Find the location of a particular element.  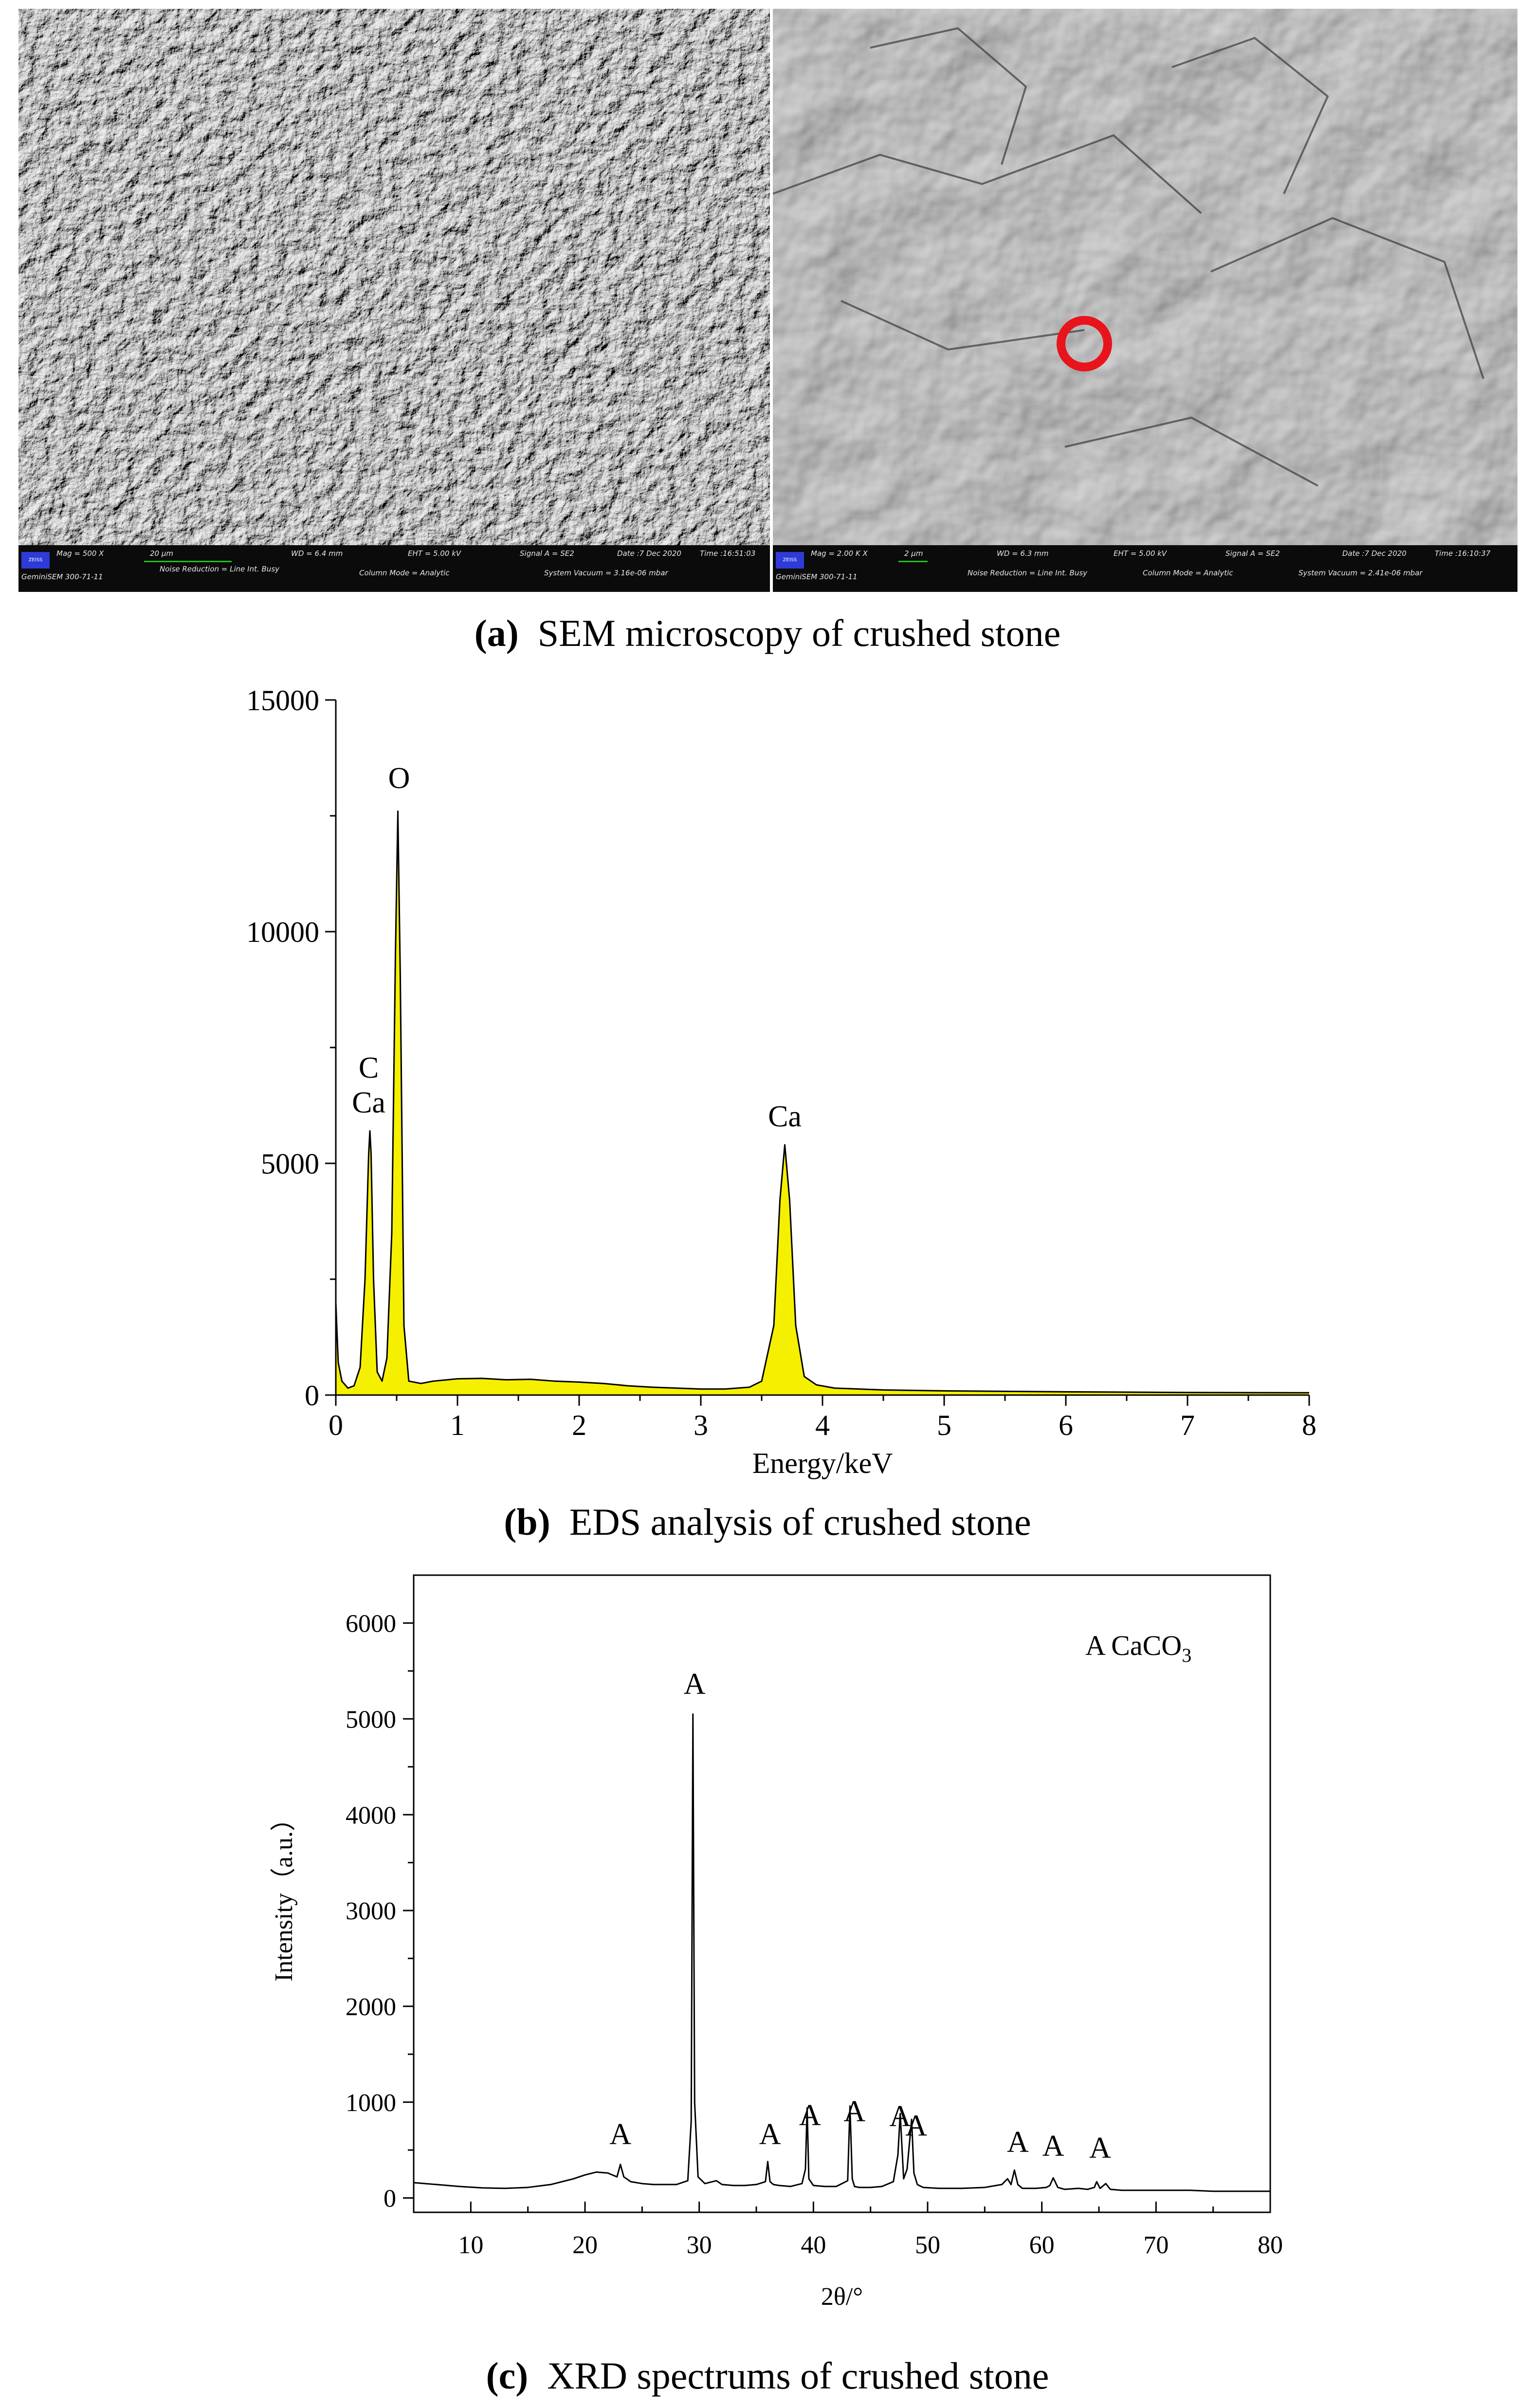

y-tick-label: 6000 is located at coordinates (371, 1624).